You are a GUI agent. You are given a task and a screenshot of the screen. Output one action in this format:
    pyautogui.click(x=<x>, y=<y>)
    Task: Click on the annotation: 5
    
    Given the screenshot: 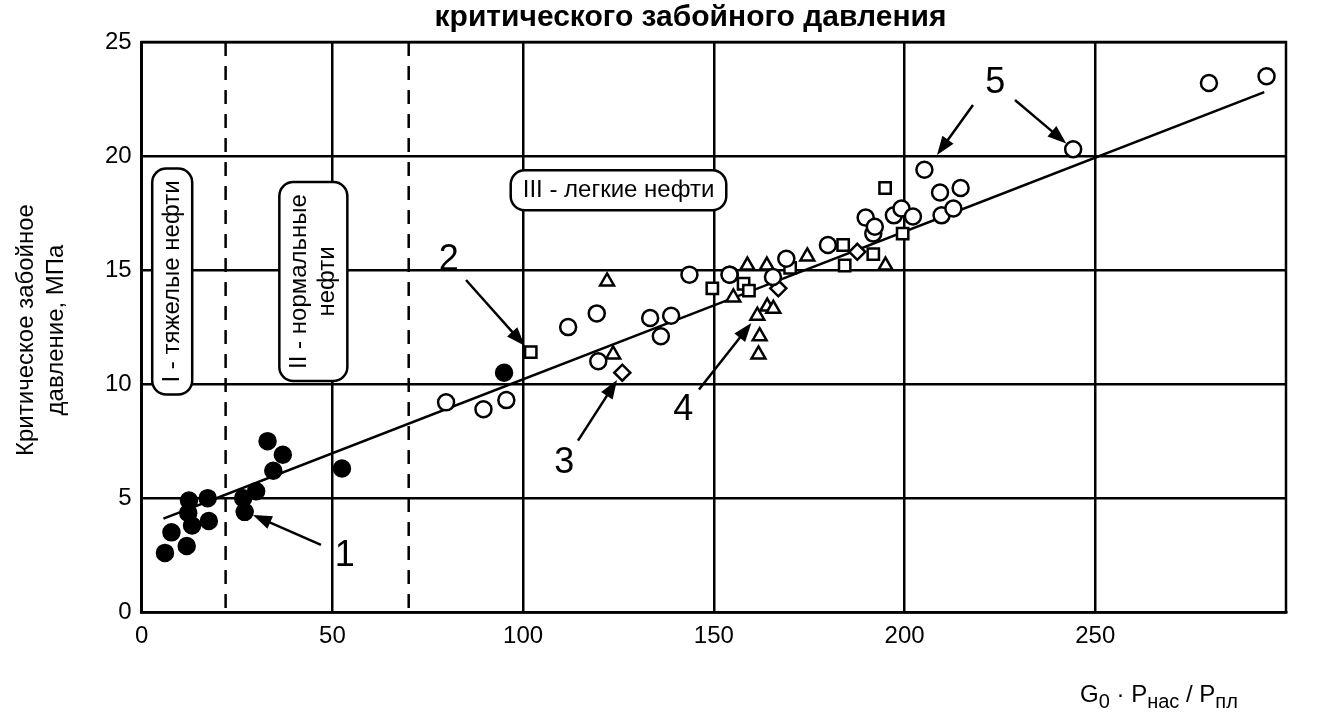 What is the action you would take?
    pyautogui.click(x=995, y=81)
    